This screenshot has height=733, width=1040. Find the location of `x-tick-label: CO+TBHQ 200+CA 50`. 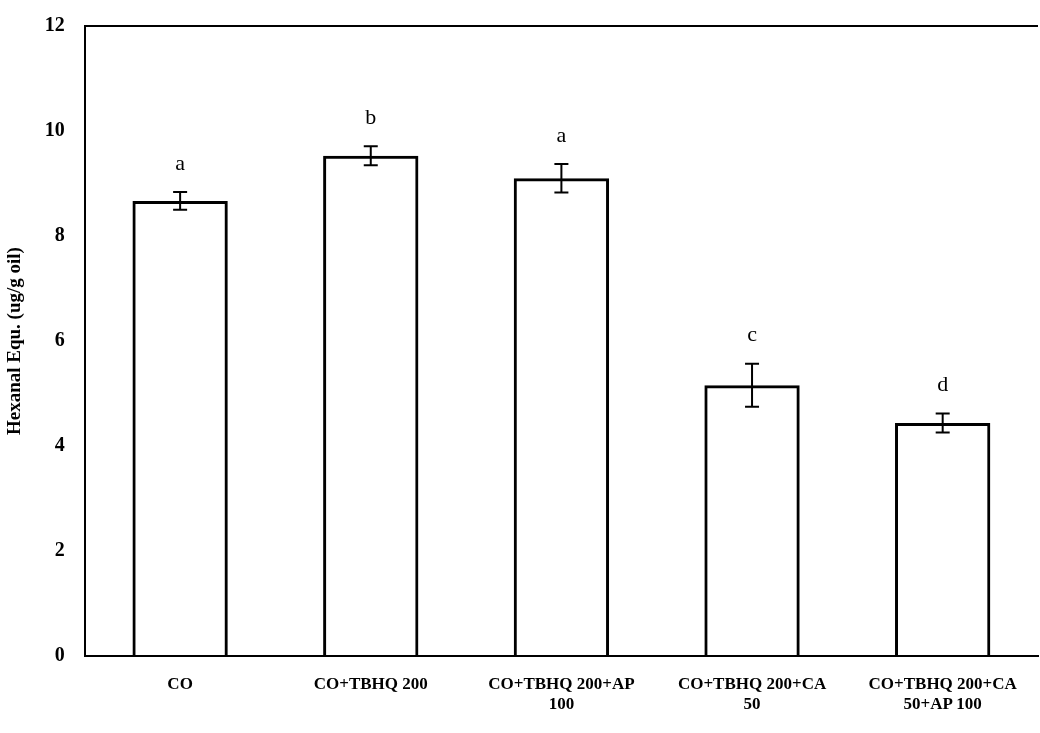

x-tick-label: CO+TBHQ 200+CA 50 is located at coordinates (752, 693).